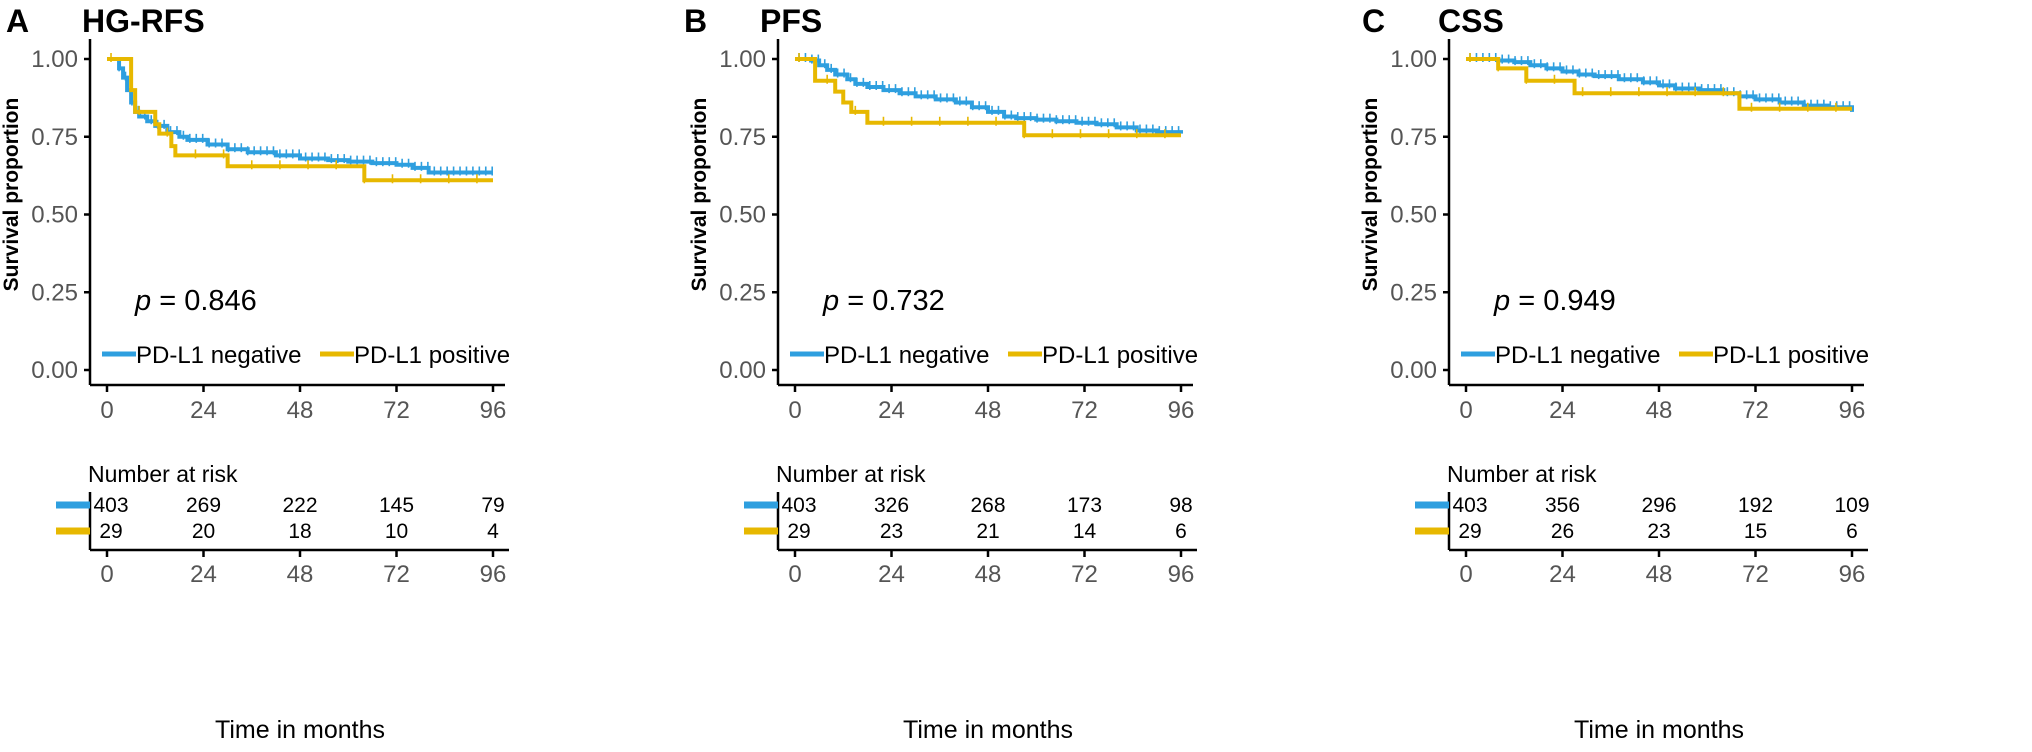 This screenshot has height=752, width=2032. What do you see at coordinates (1562, 531) in the screenshot?
I see `risk-value-positive: 26` at bounding box center [1562, 531].